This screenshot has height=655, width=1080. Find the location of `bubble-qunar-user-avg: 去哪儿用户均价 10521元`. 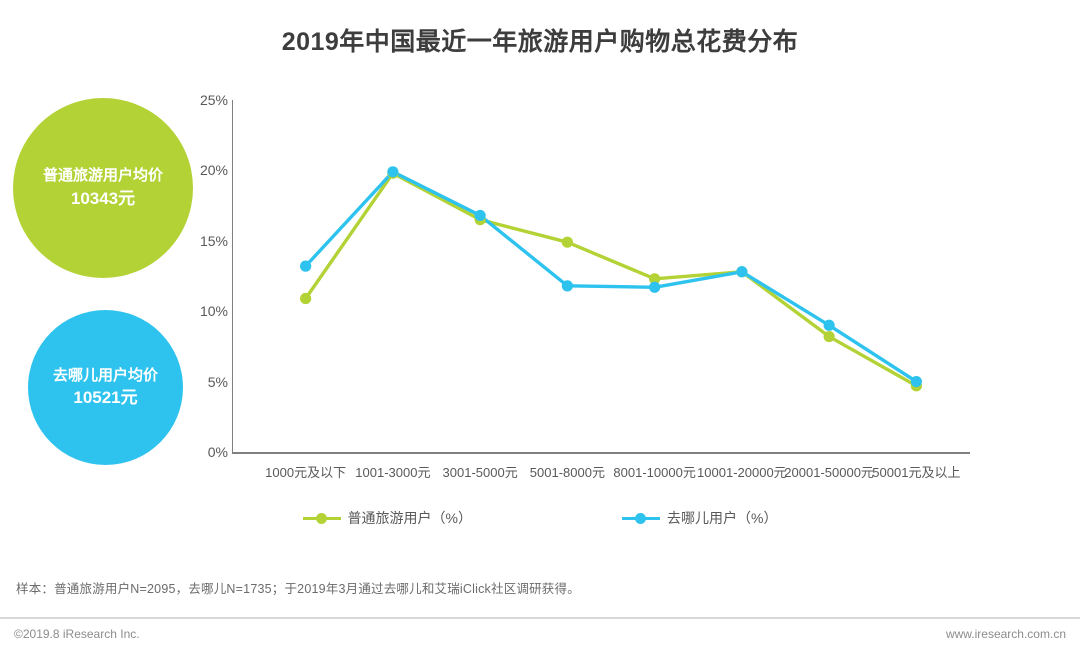

bubble-qunar-user-avg: 去哪儿用户均价 10521元 is located at coordinates (105, 387).